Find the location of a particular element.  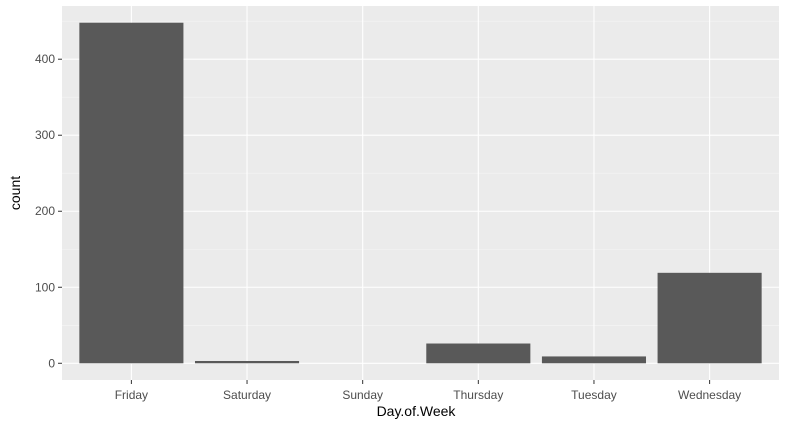

y-tick-label: 0 is located at coordinates (51, 363).